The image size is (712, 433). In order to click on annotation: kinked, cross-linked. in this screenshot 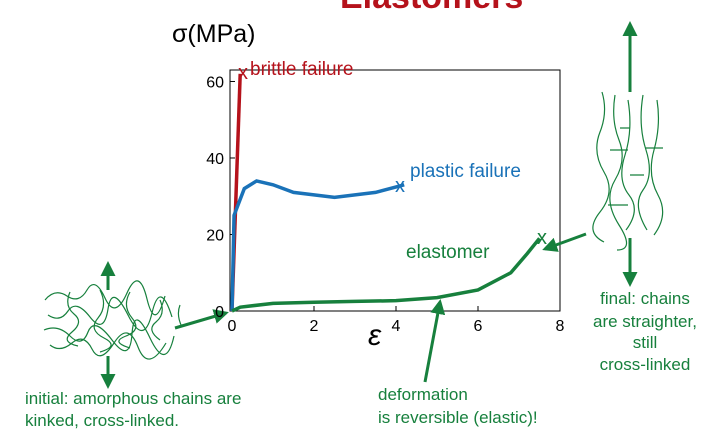, I will do `click(102, 420)`.